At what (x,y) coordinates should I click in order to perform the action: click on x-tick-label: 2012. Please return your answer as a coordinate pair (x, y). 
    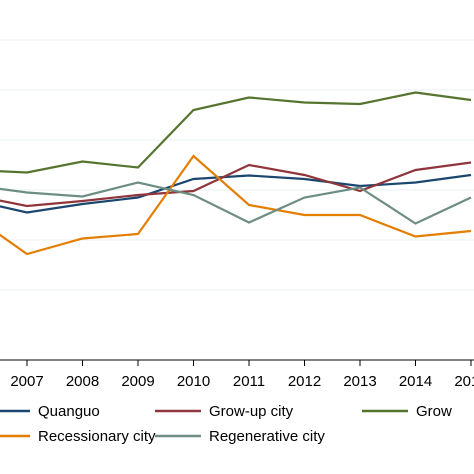
    Looking at the image, I should click on (304, 381).